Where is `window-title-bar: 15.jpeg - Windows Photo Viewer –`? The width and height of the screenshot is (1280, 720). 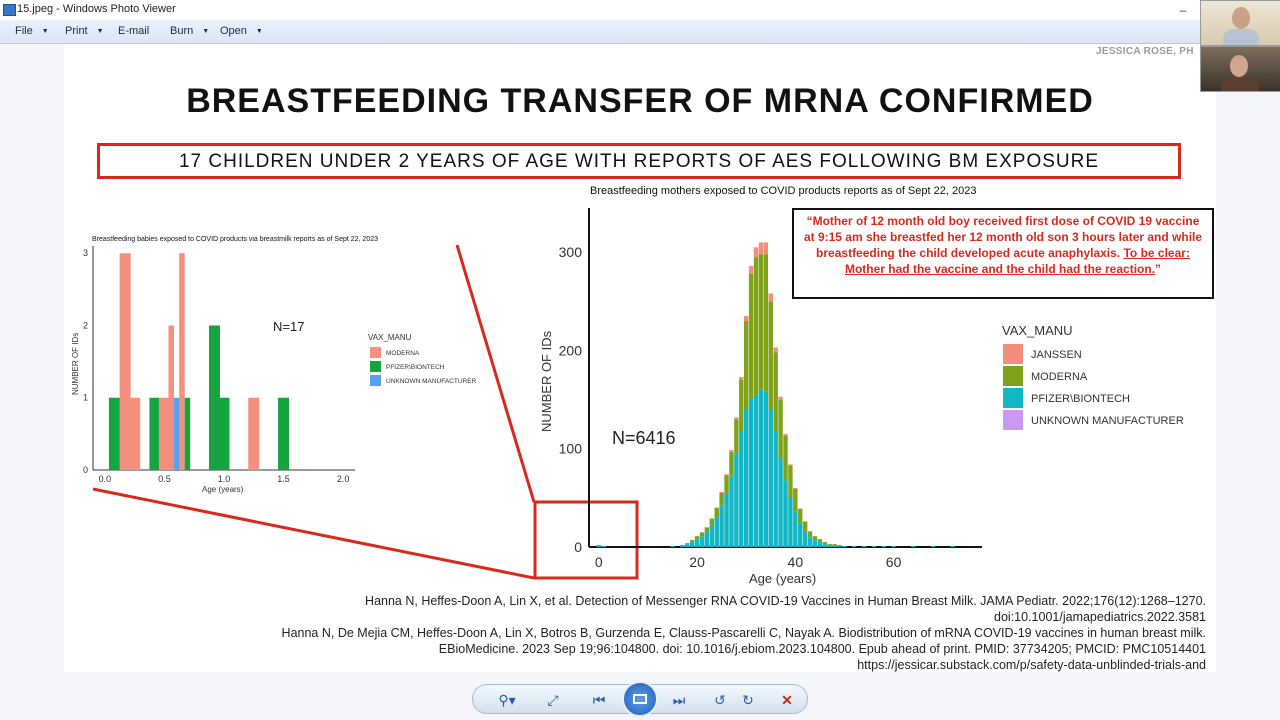 window-title-bar: 15.jpeg - Windows Photo Viewer – is located at coordinates (640, 10).